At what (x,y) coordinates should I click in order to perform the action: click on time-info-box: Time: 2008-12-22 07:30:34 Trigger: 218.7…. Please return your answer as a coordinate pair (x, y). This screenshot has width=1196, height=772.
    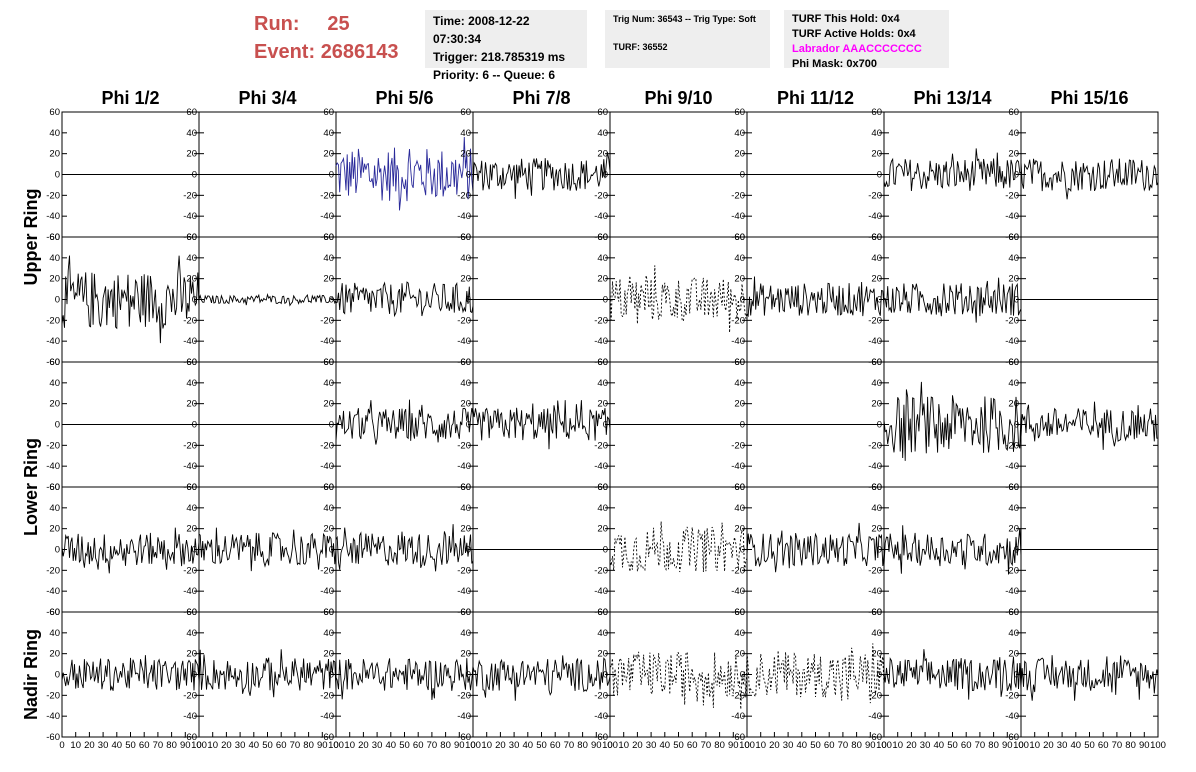
    Looking at the image, I should click on (506, 46).